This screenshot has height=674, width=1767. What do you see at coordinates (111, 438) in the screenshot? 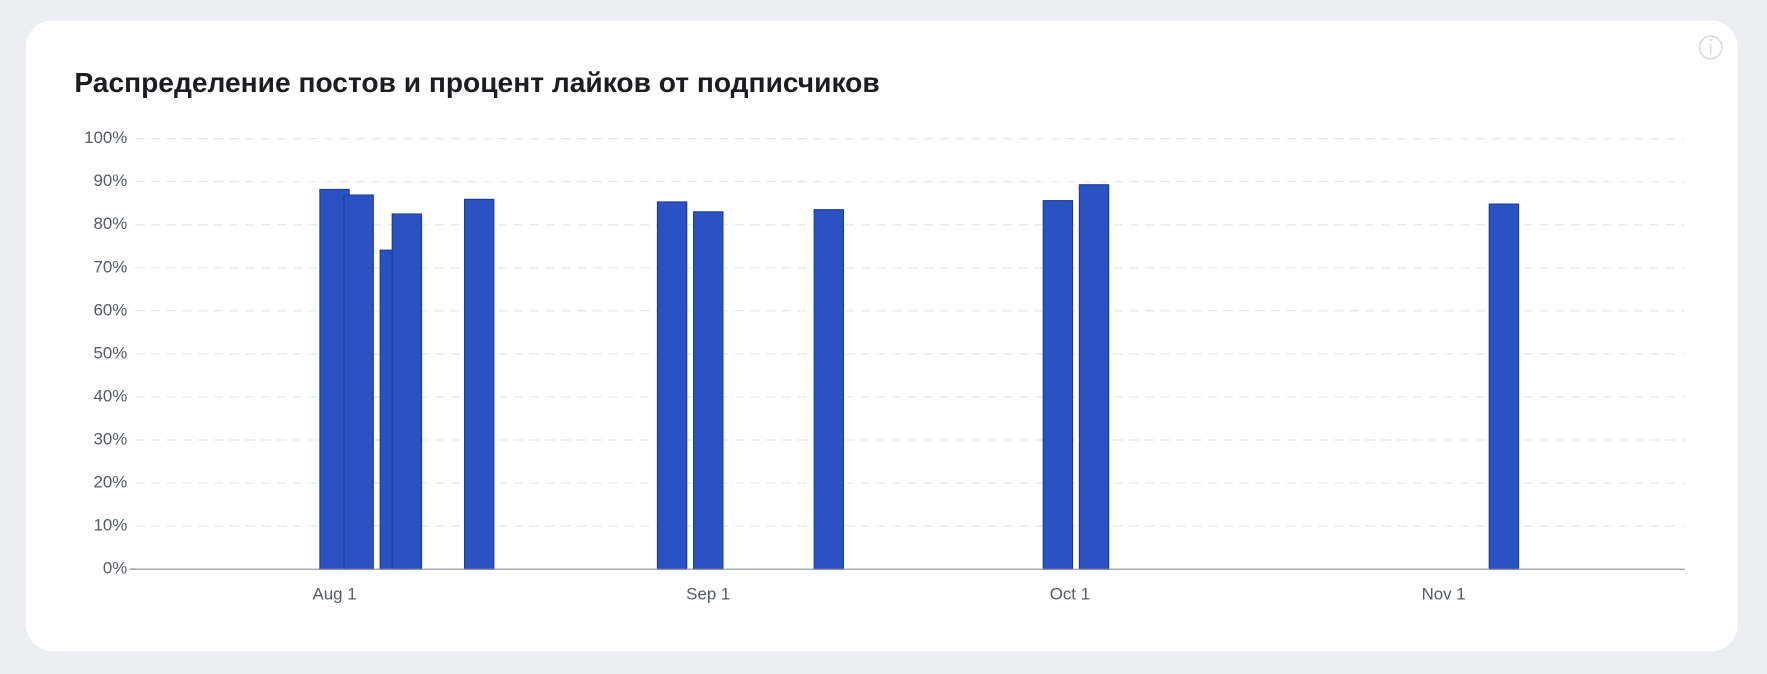
I see `y-tick-label: 30%` at bounding box center [111, 438].